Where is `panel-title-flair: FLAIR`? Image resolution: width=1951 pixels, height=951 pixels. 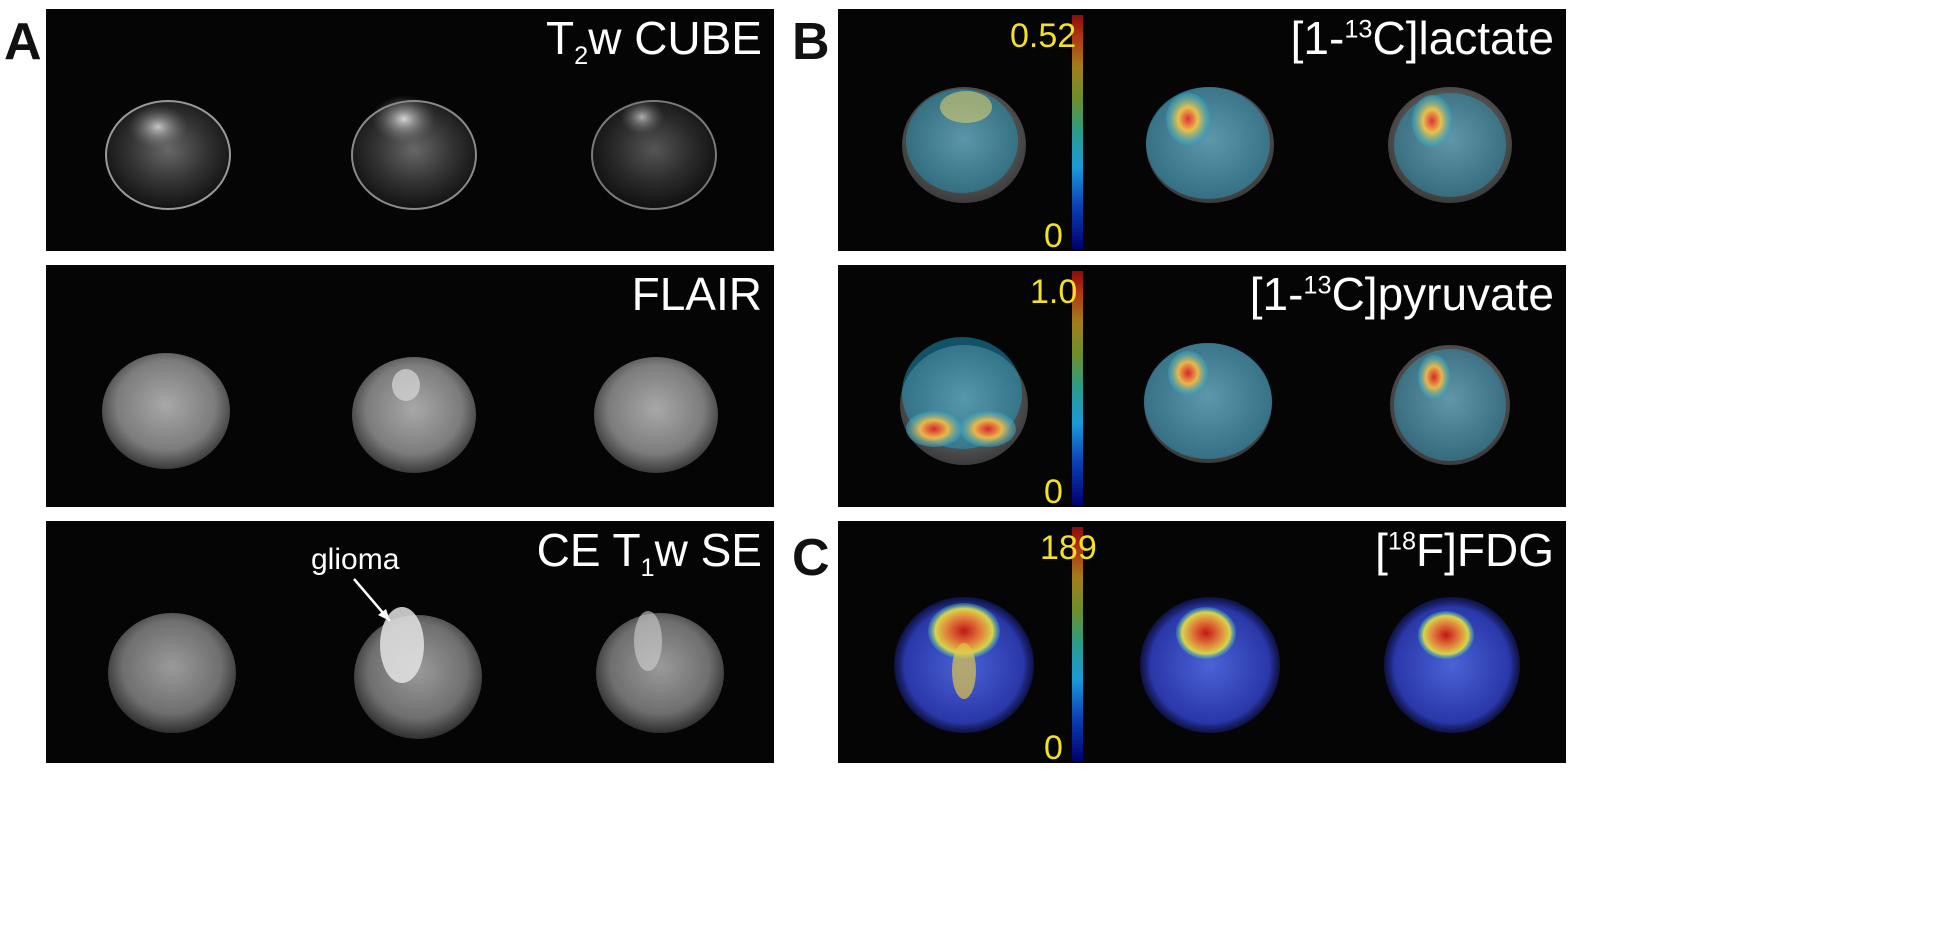
panel-title-flair: FLAIR is located at coordinates (696, 294).